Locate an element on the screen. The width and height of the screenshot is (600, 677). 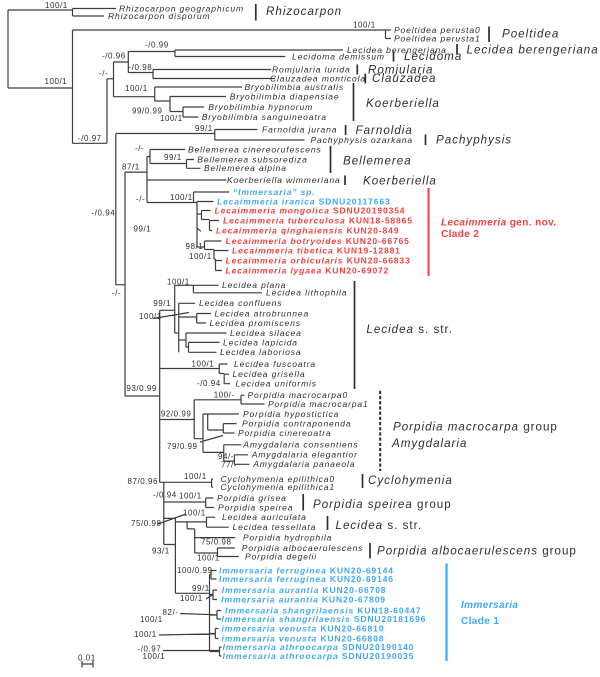
svg-text: 87/1 is located at coordinates (131, 167).